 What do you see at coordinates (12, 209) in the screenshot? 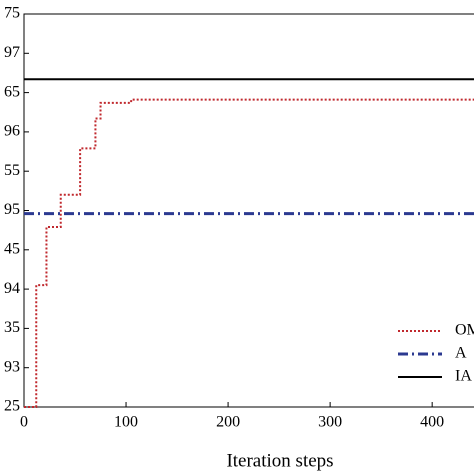
I see `y-tick-label: 95` at bounding box center [12, 209].